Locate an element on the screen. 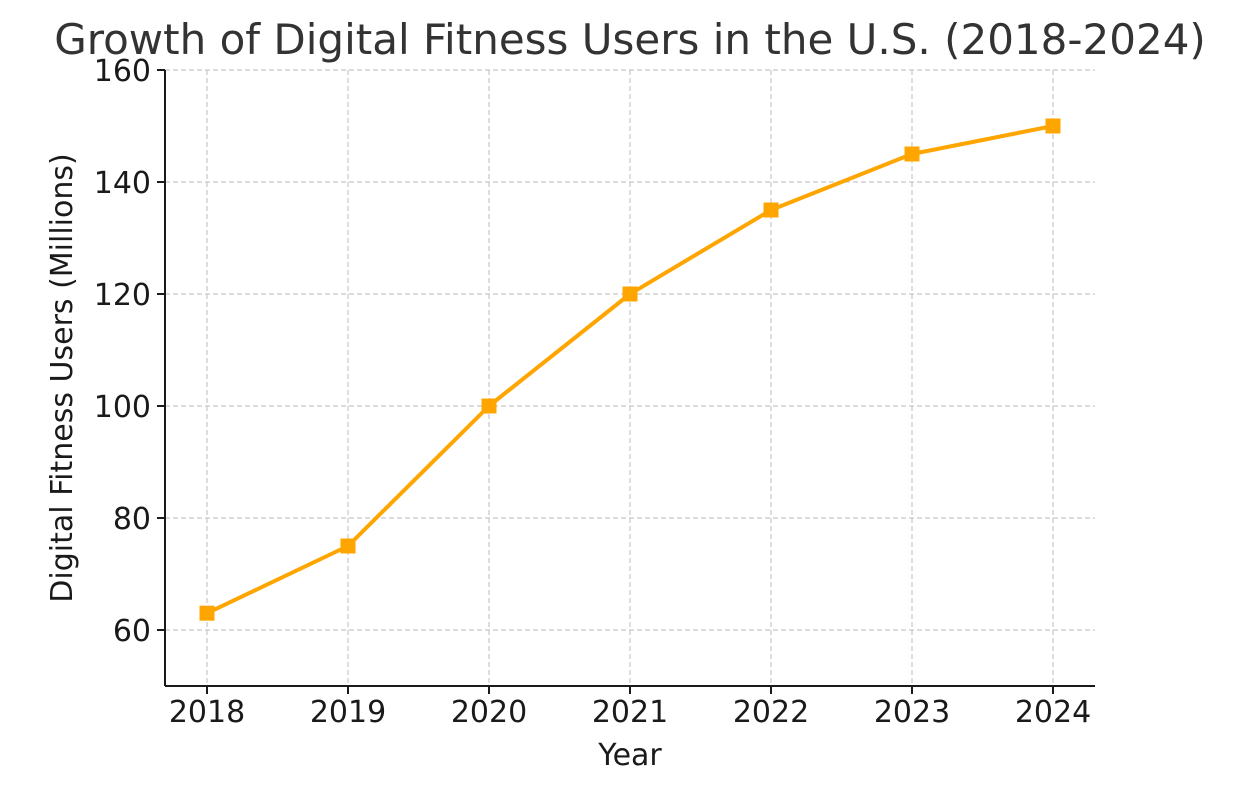  x-tick-label: 2018 is located at coordinates (207, 712).